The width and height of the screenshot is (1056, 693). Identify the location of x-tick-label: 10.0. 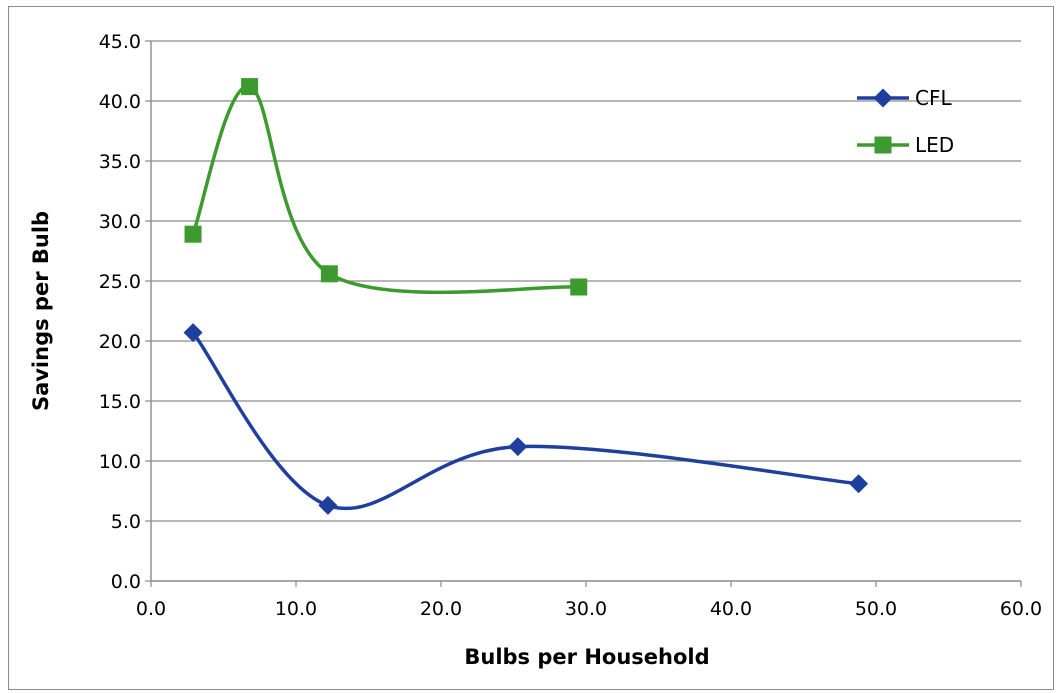
(296, 609).